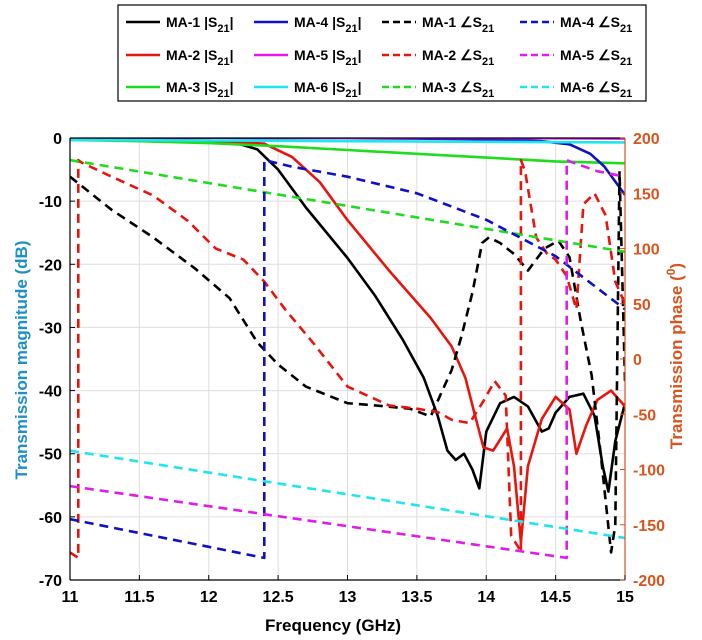  Describe the element at coordinates (348, 597) in the screenshot. I see `x-tick-label: 13` at that location.